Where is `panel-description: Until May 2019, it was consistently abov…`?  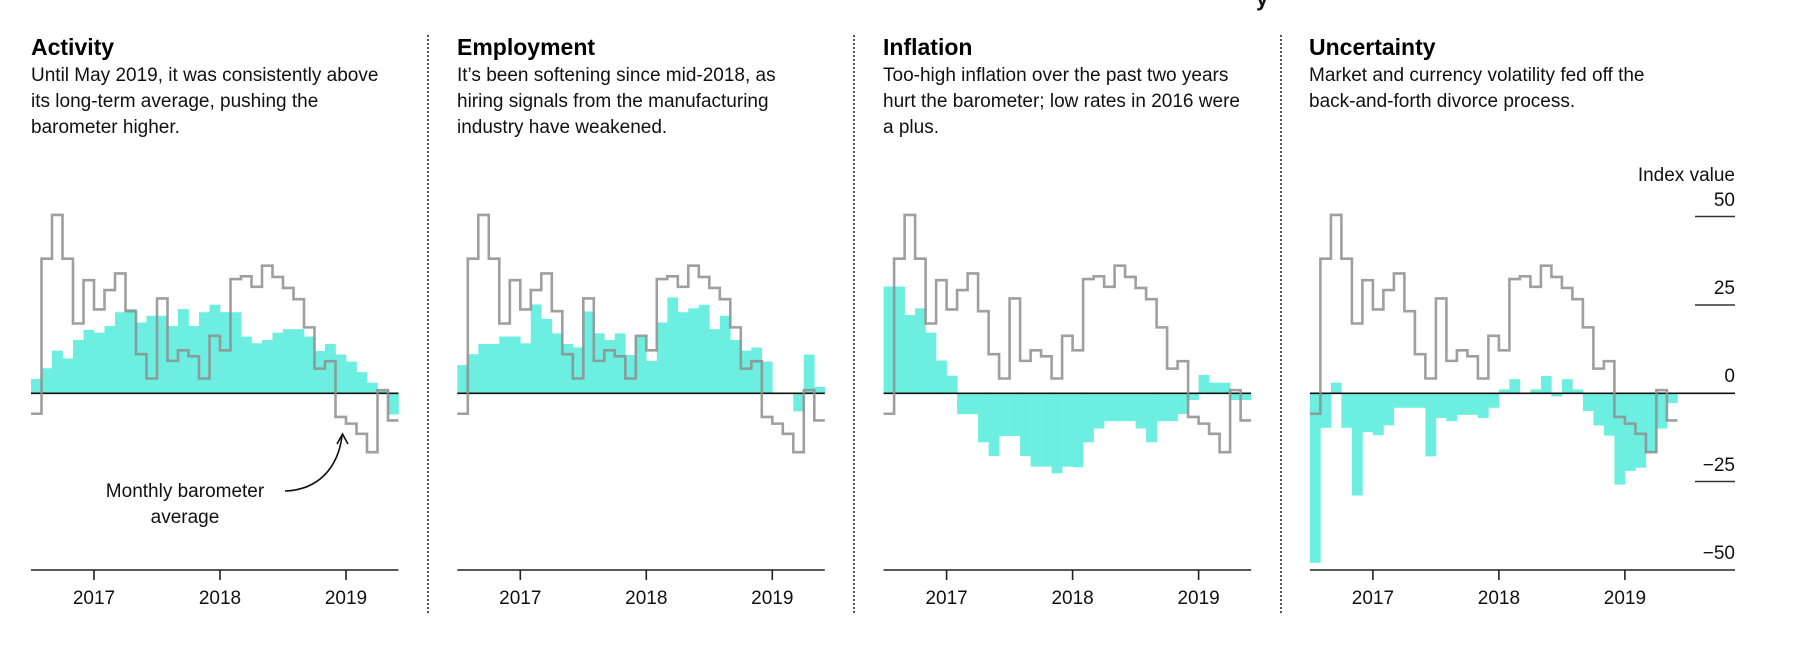 panel-description: Until May 2019, it was consistently abov… is located at coordinates (205, 101).